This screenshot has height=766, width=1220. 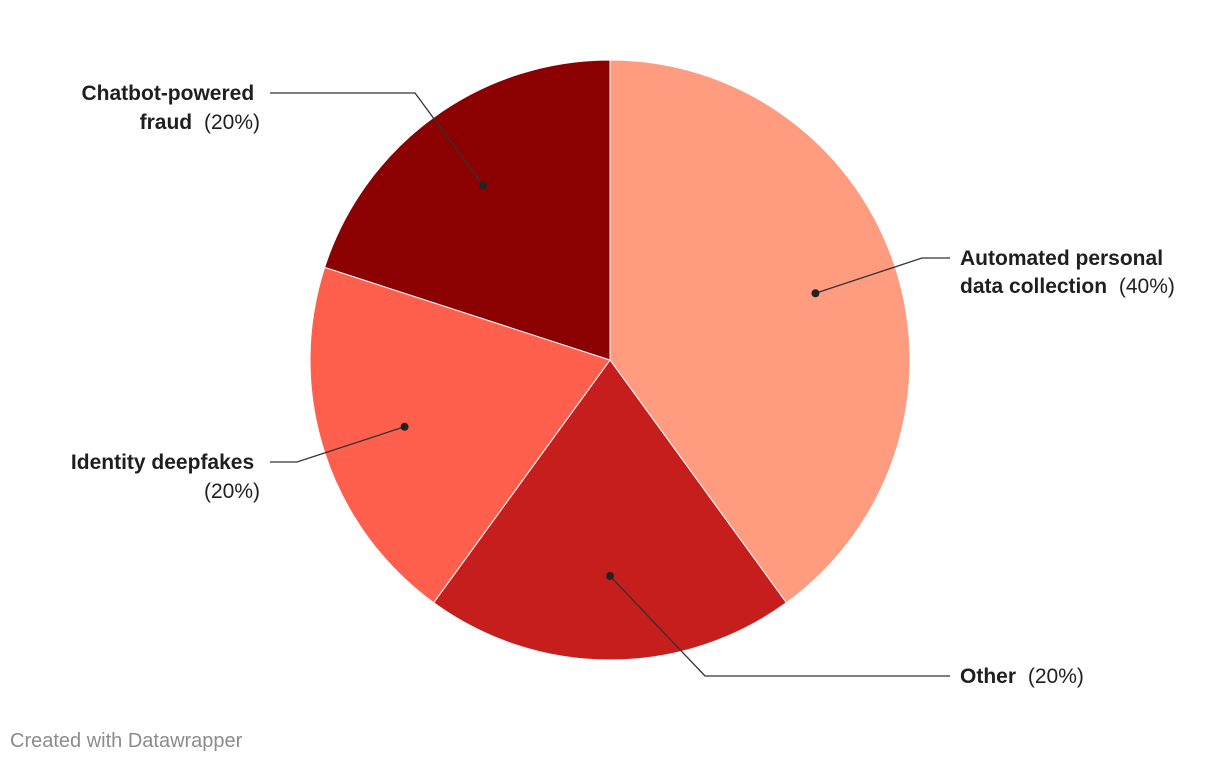 I want to click on value-label-chatbot: (20%), so click(x=232, y=122).